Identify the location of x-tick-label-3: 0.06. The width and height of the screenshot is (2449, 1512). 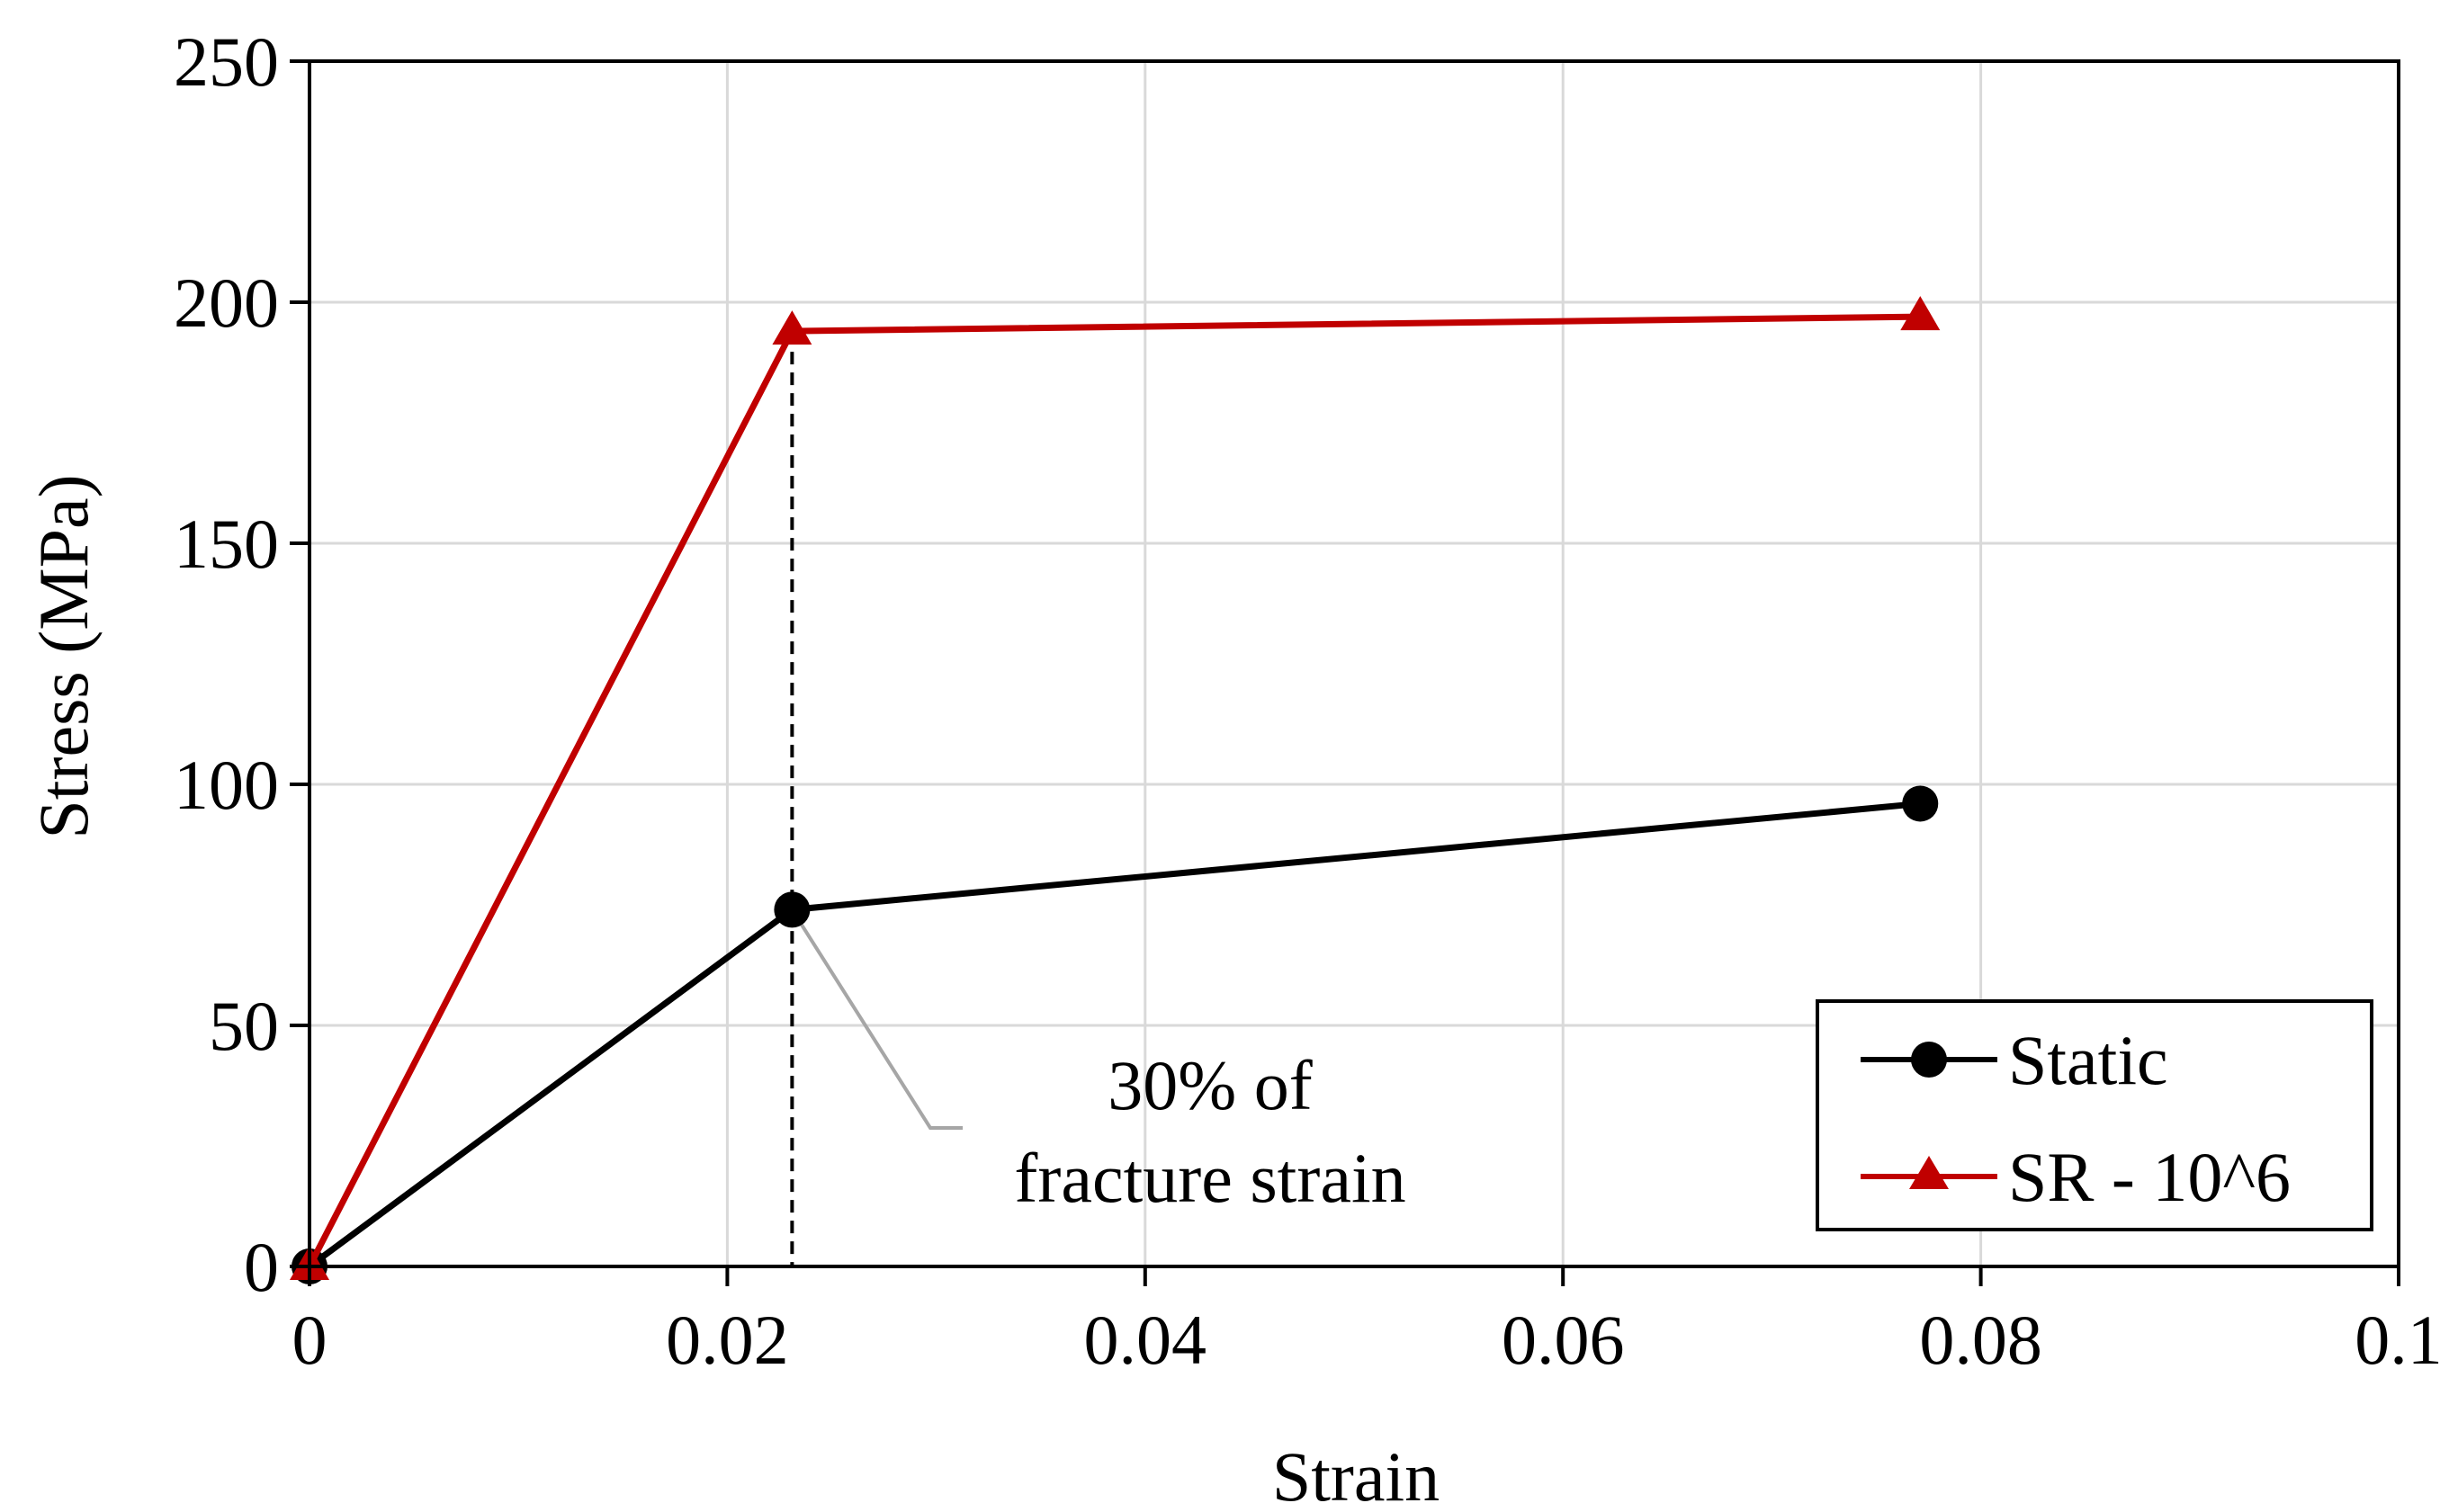
(1563, 1340).